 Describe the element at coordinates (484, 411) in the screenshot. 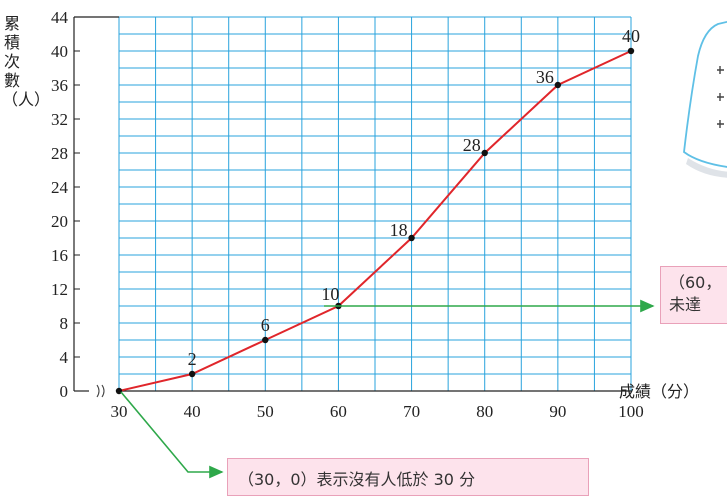

I see `x-tick-label: 80` at that location.